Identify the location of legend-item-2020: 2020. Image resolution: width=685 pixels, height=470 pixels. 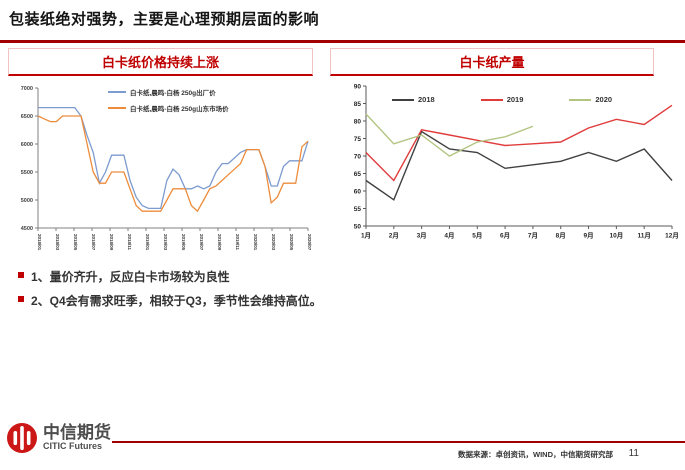
(590, 99).